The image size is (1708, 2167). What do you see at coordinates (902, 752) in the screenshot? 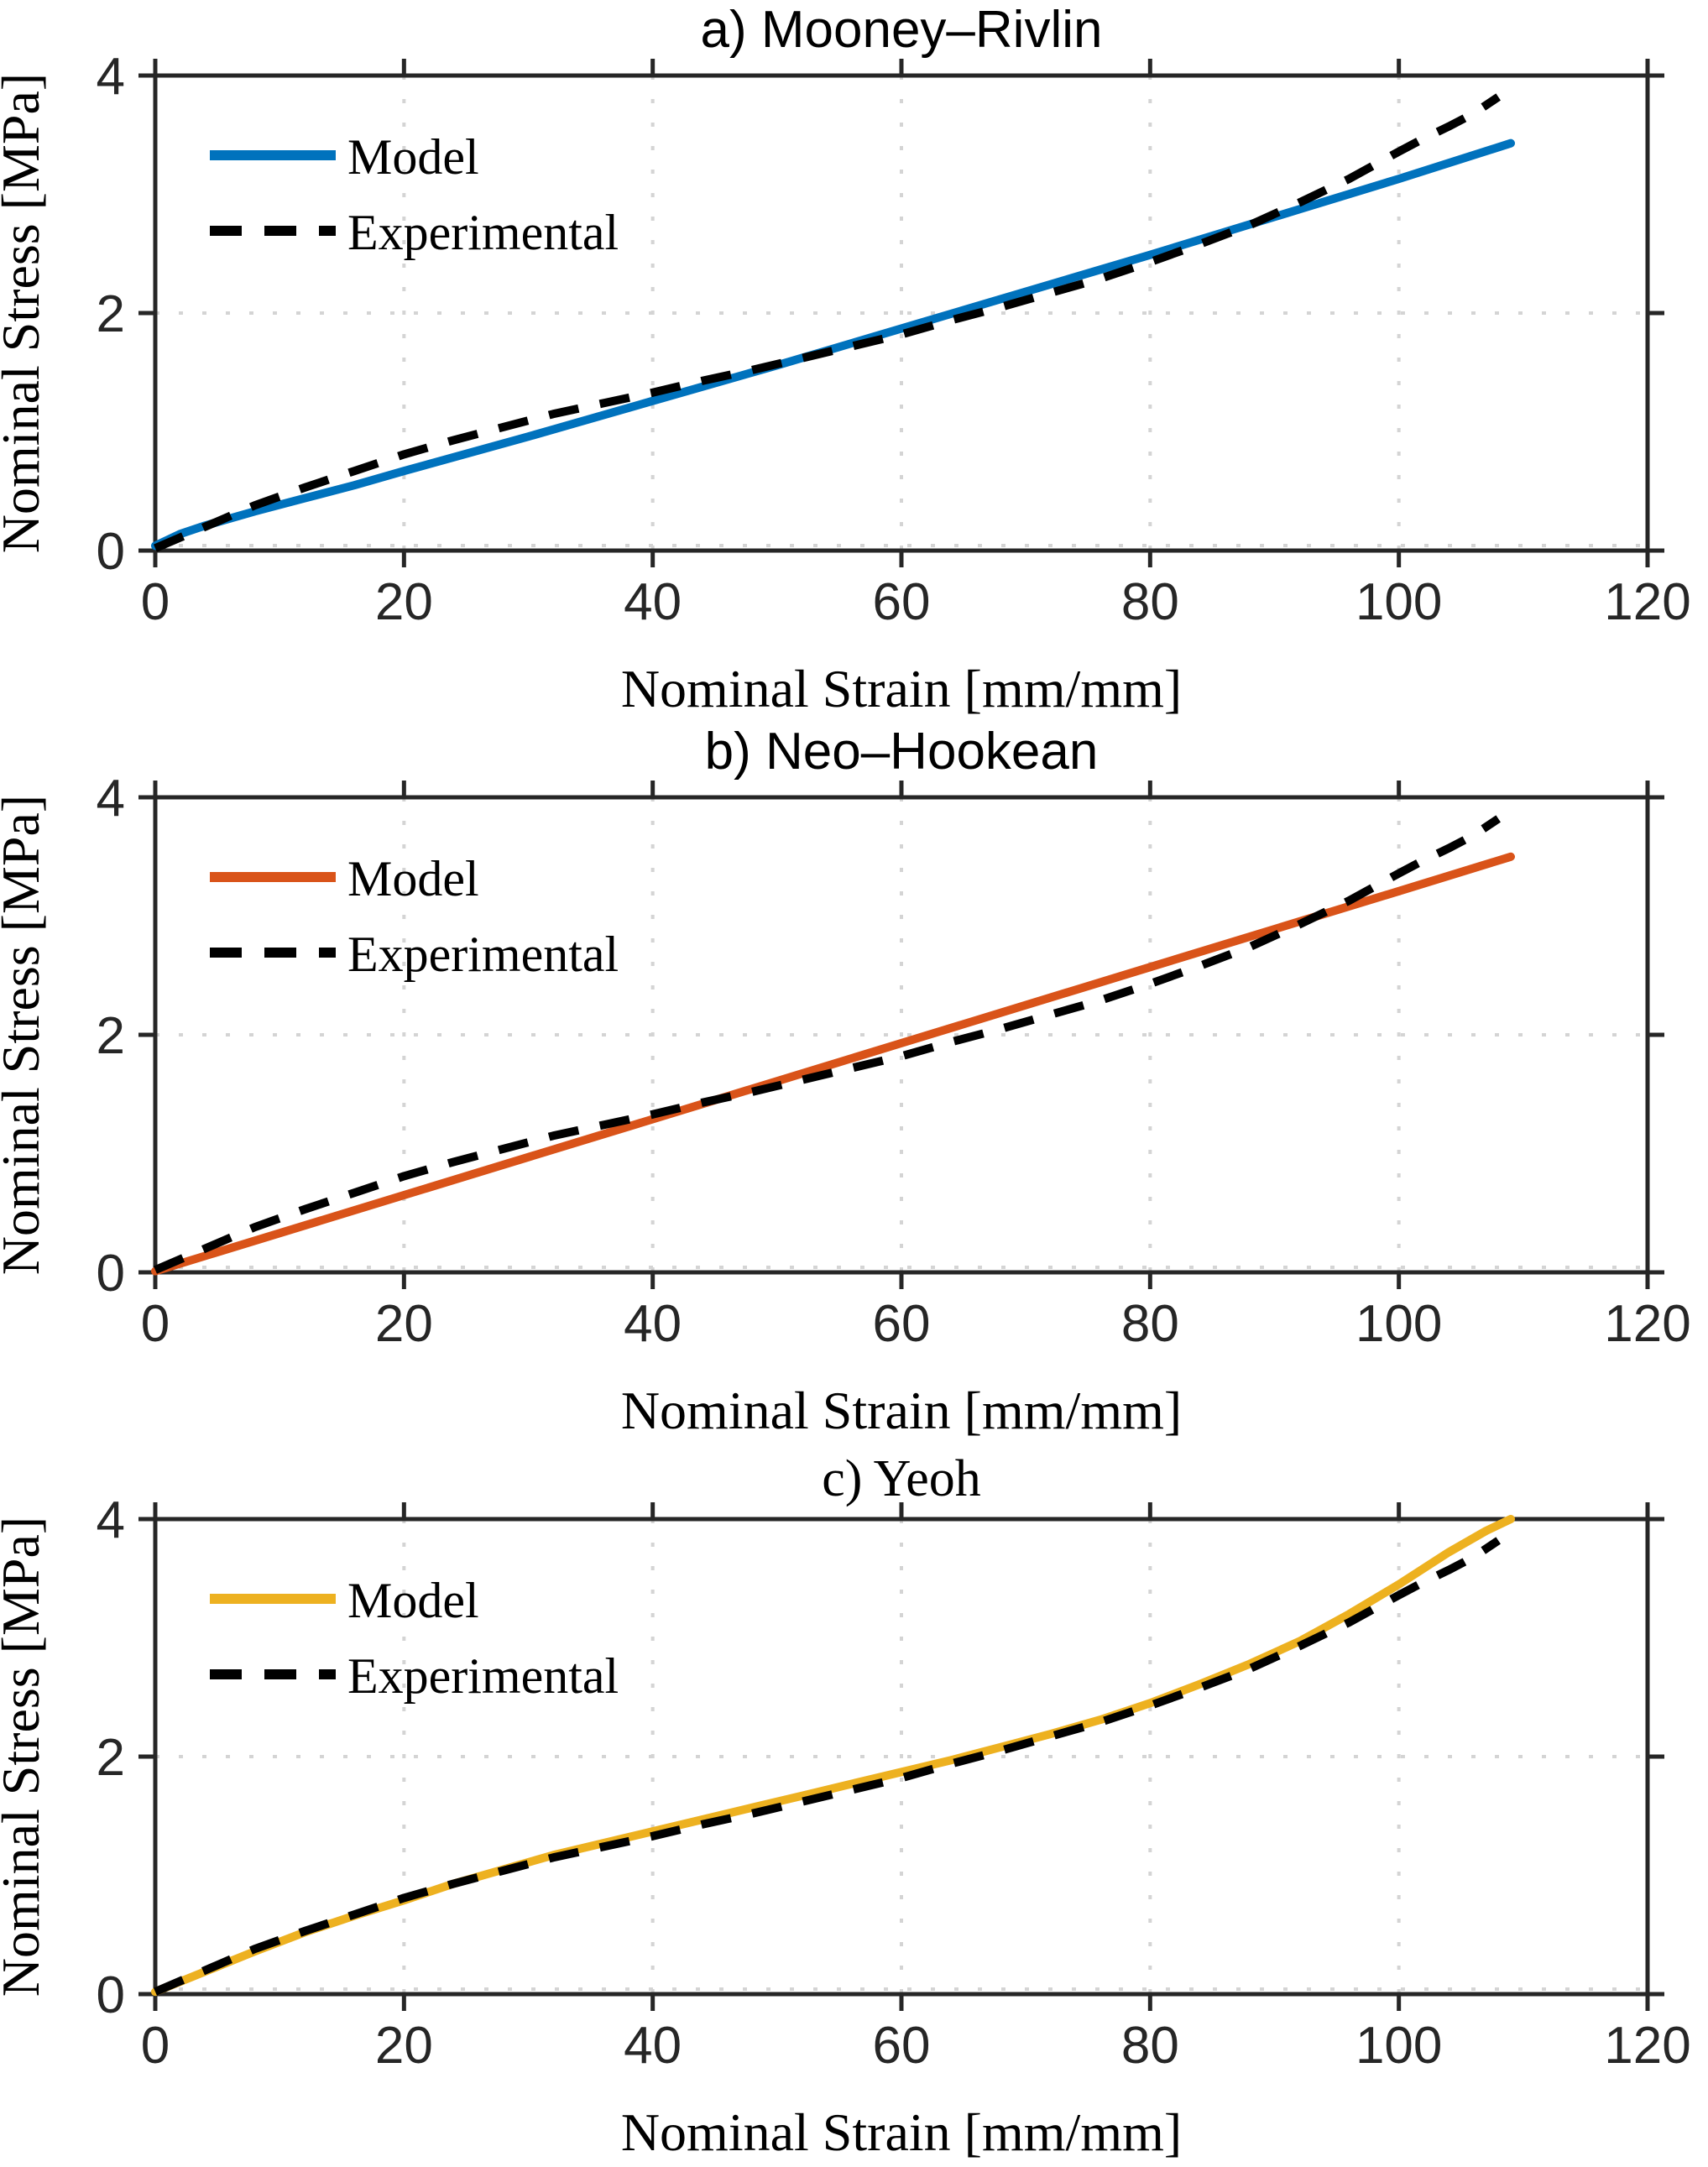
I see `panel-title: b) Neo–Hookean` at bounding box center [902, 752].